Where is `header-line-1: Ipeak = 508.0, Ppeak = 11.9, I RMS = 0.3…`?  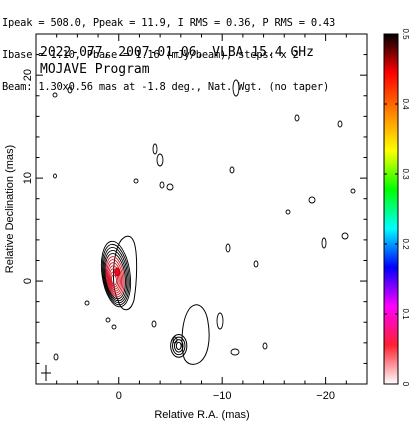 header-line-1: Ipeak = 508.0, Ppeak = 11.9, I RMS = 0.3… is located at coordinates (169, 23).